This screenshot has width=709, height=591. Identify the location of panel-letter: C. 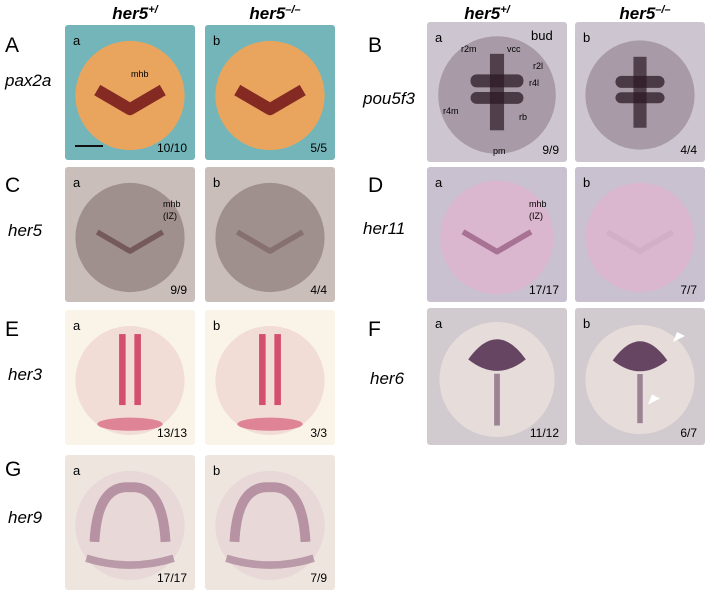
(12, 185).